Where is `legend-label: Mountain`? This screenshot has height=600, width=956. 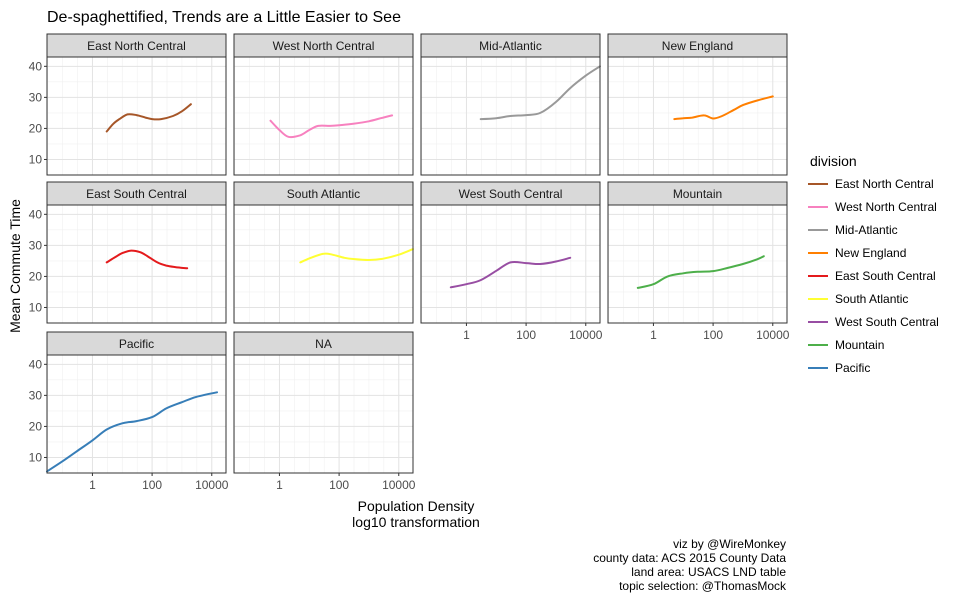
legend-label: Mountain is located at coordinates (859, 345).